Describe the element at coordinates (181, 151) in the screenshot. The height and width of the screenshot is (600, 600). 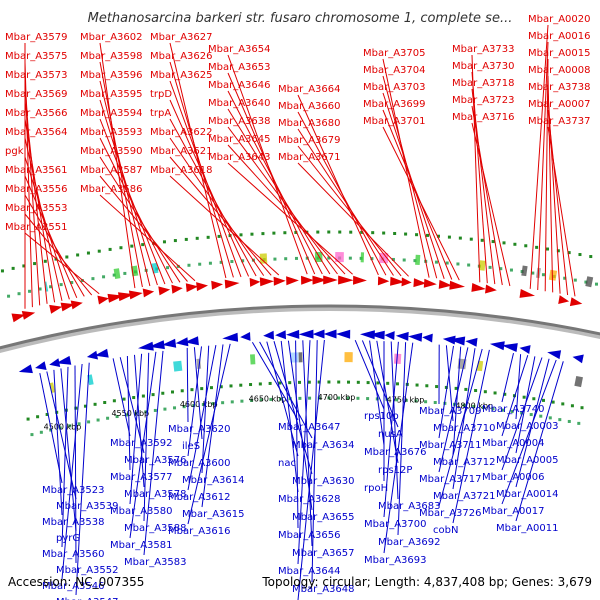
I see `gene-label: Mbar_A3621` at that location.